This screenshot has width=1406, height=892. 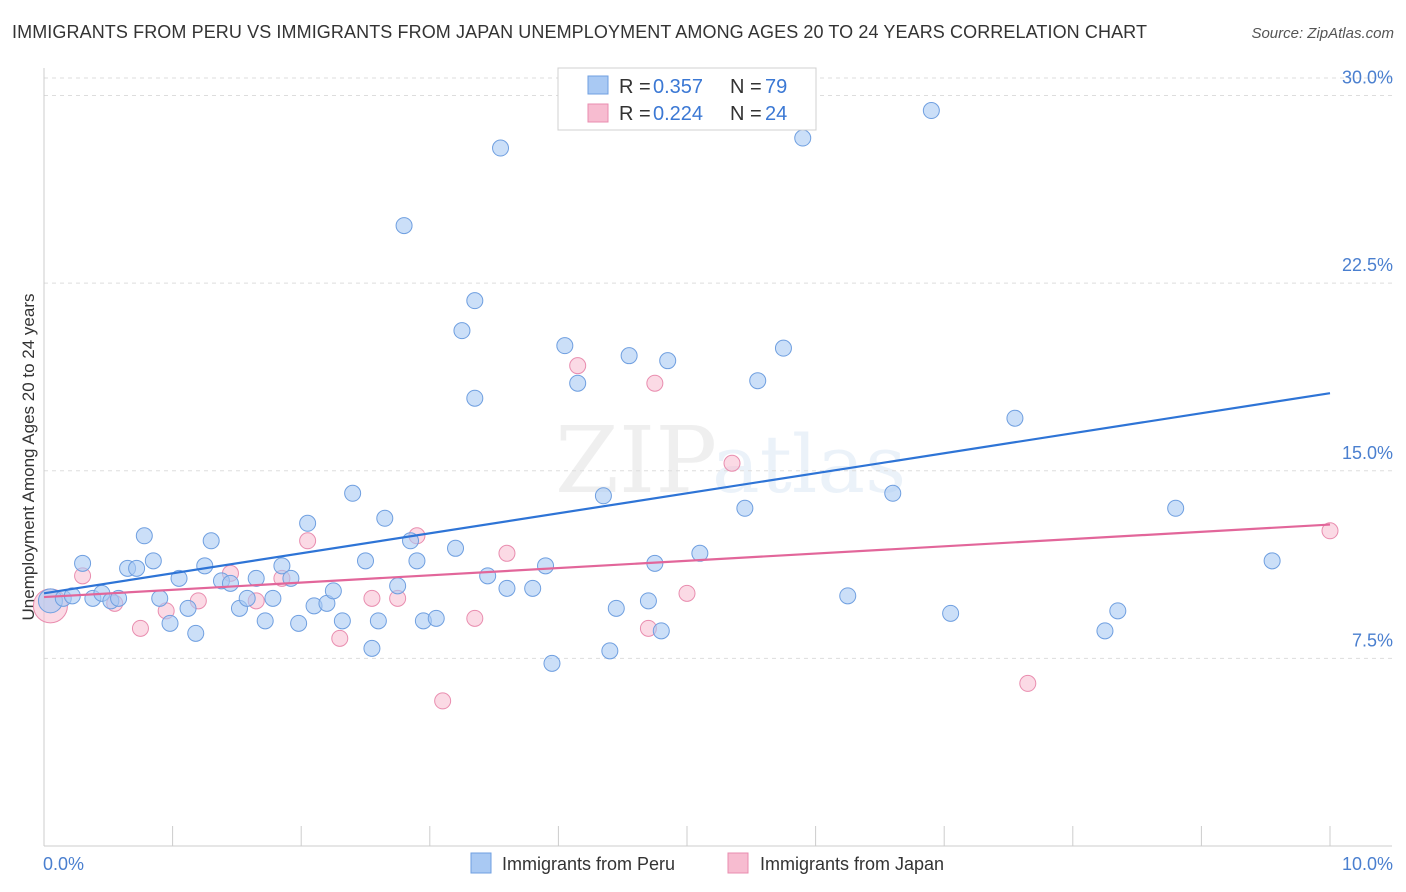 What do you see at coordinates (1367, 864) in the screenshot?
I see `x-tick-label-max: 10.0%` at bounding box center [1367, 864].